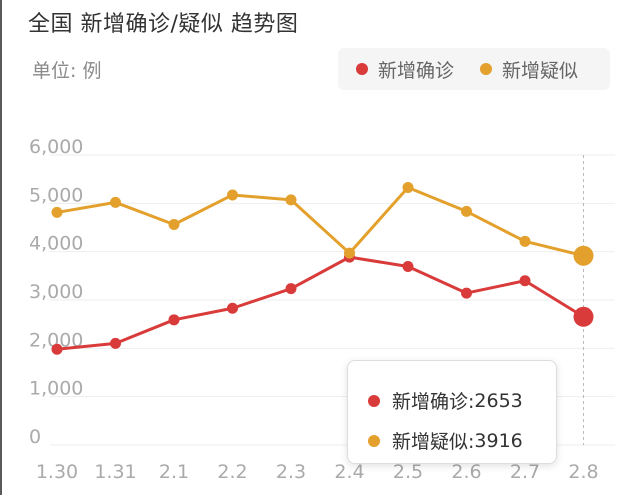 This screenshot has width=640, height=495. What do you see at coordinates (433, 442) in the screenshot?
I see `tooltip-label-suspected: 新增疑似:` at bounding box center [433, 442].